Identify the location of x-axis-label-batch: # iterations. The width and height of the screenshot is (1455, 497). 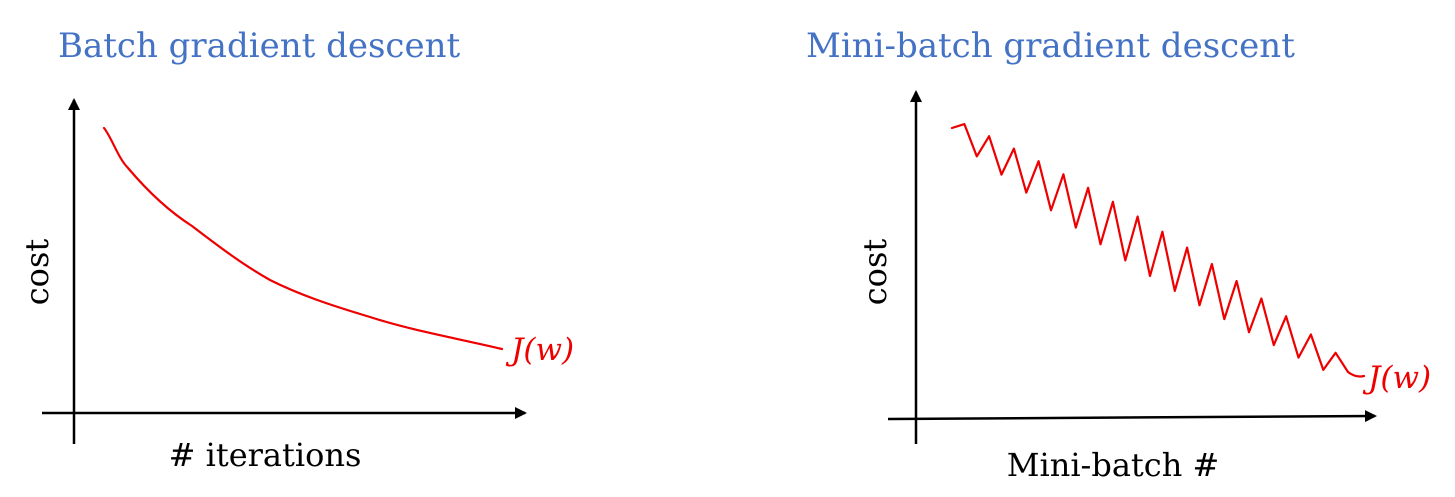
(265, 455).